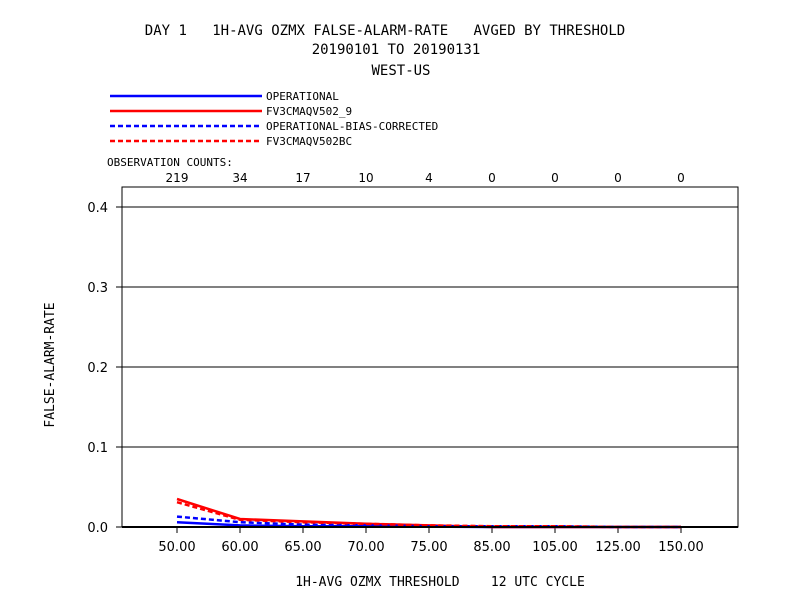 The image size is (792, 612). I want to click on y-tick-label: 0.3, so click(97, 288).